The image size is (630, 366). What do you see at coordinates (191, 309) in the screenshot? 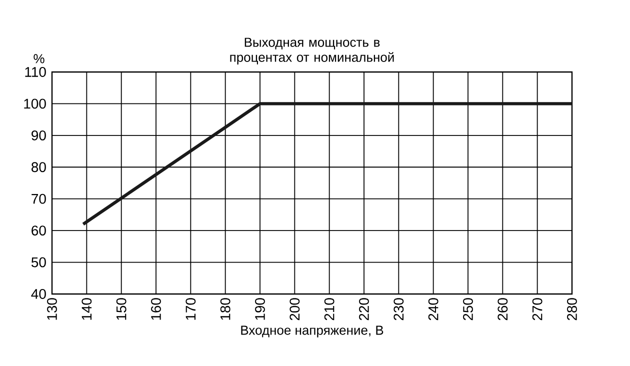
I see `x-tick-label: 170` at bounding box center [191, 309].